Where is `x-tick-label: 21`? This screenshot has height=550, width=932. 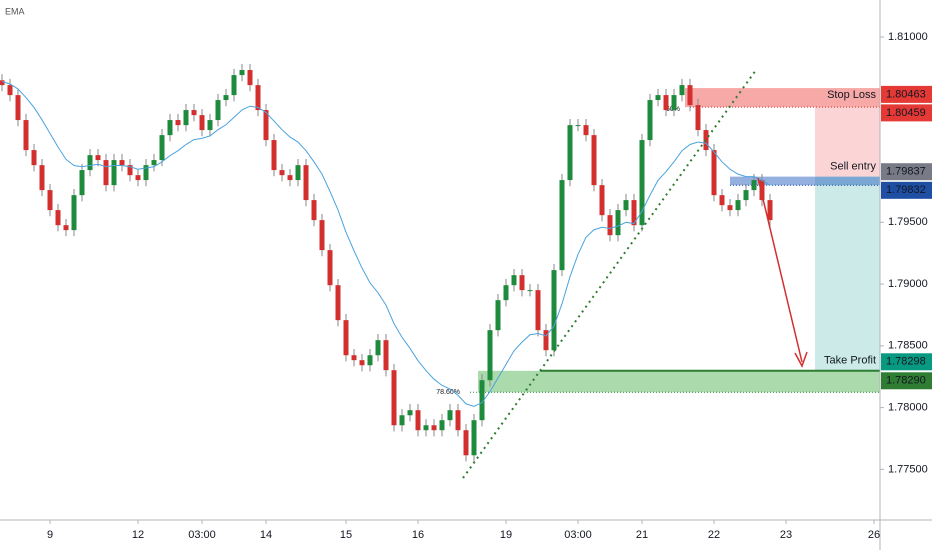 x-tick-label: 21 is located at coordinates (642, 535).